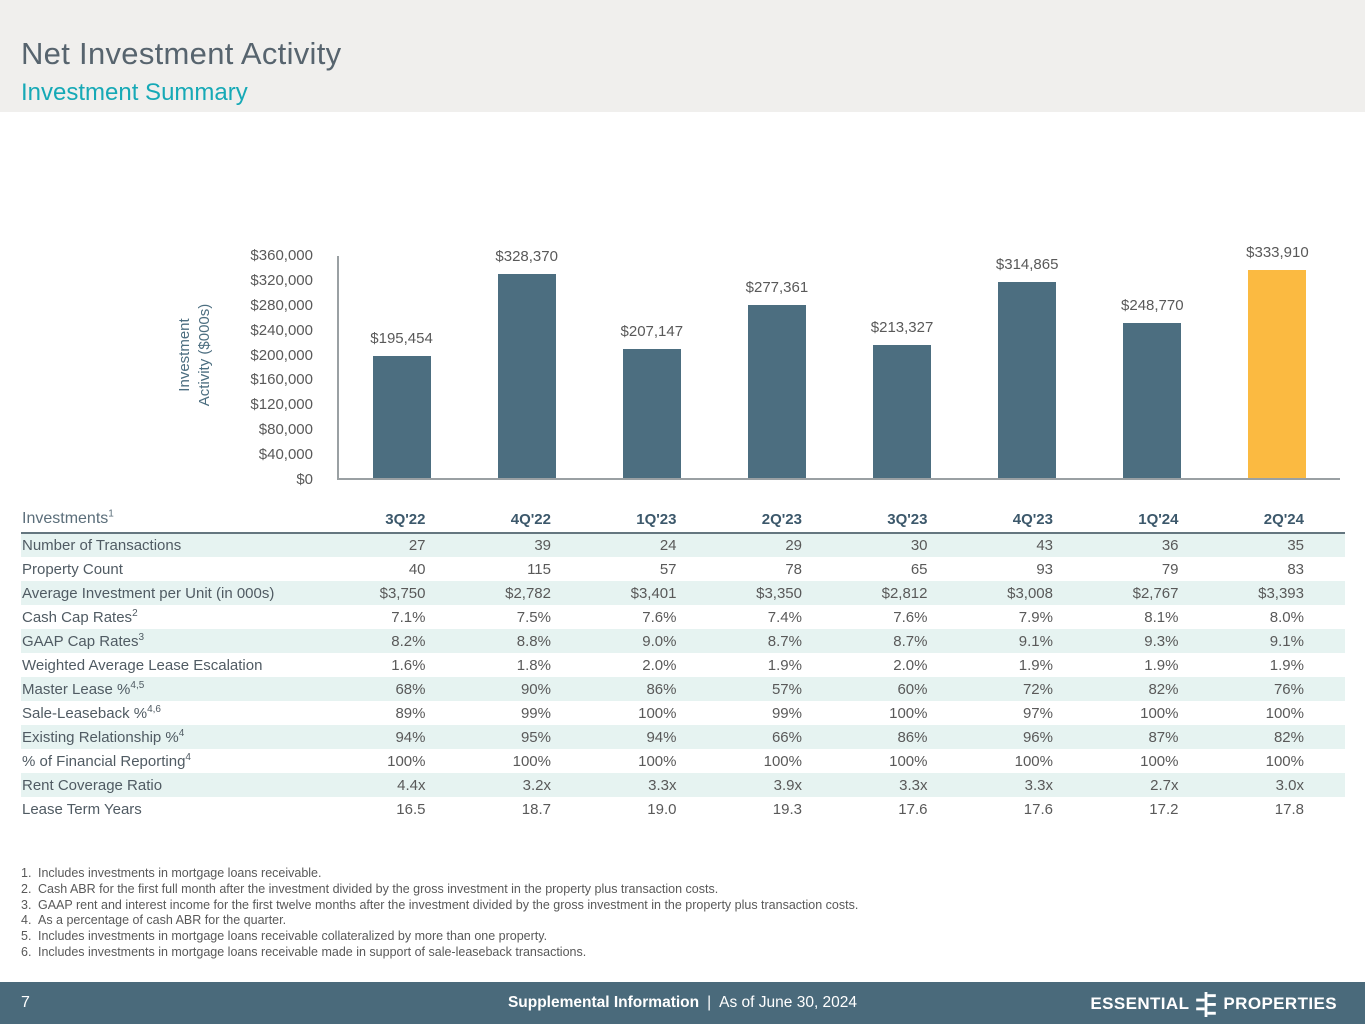  I want to click on row-label: Rent Coverage Ratio, so click(181, 785).